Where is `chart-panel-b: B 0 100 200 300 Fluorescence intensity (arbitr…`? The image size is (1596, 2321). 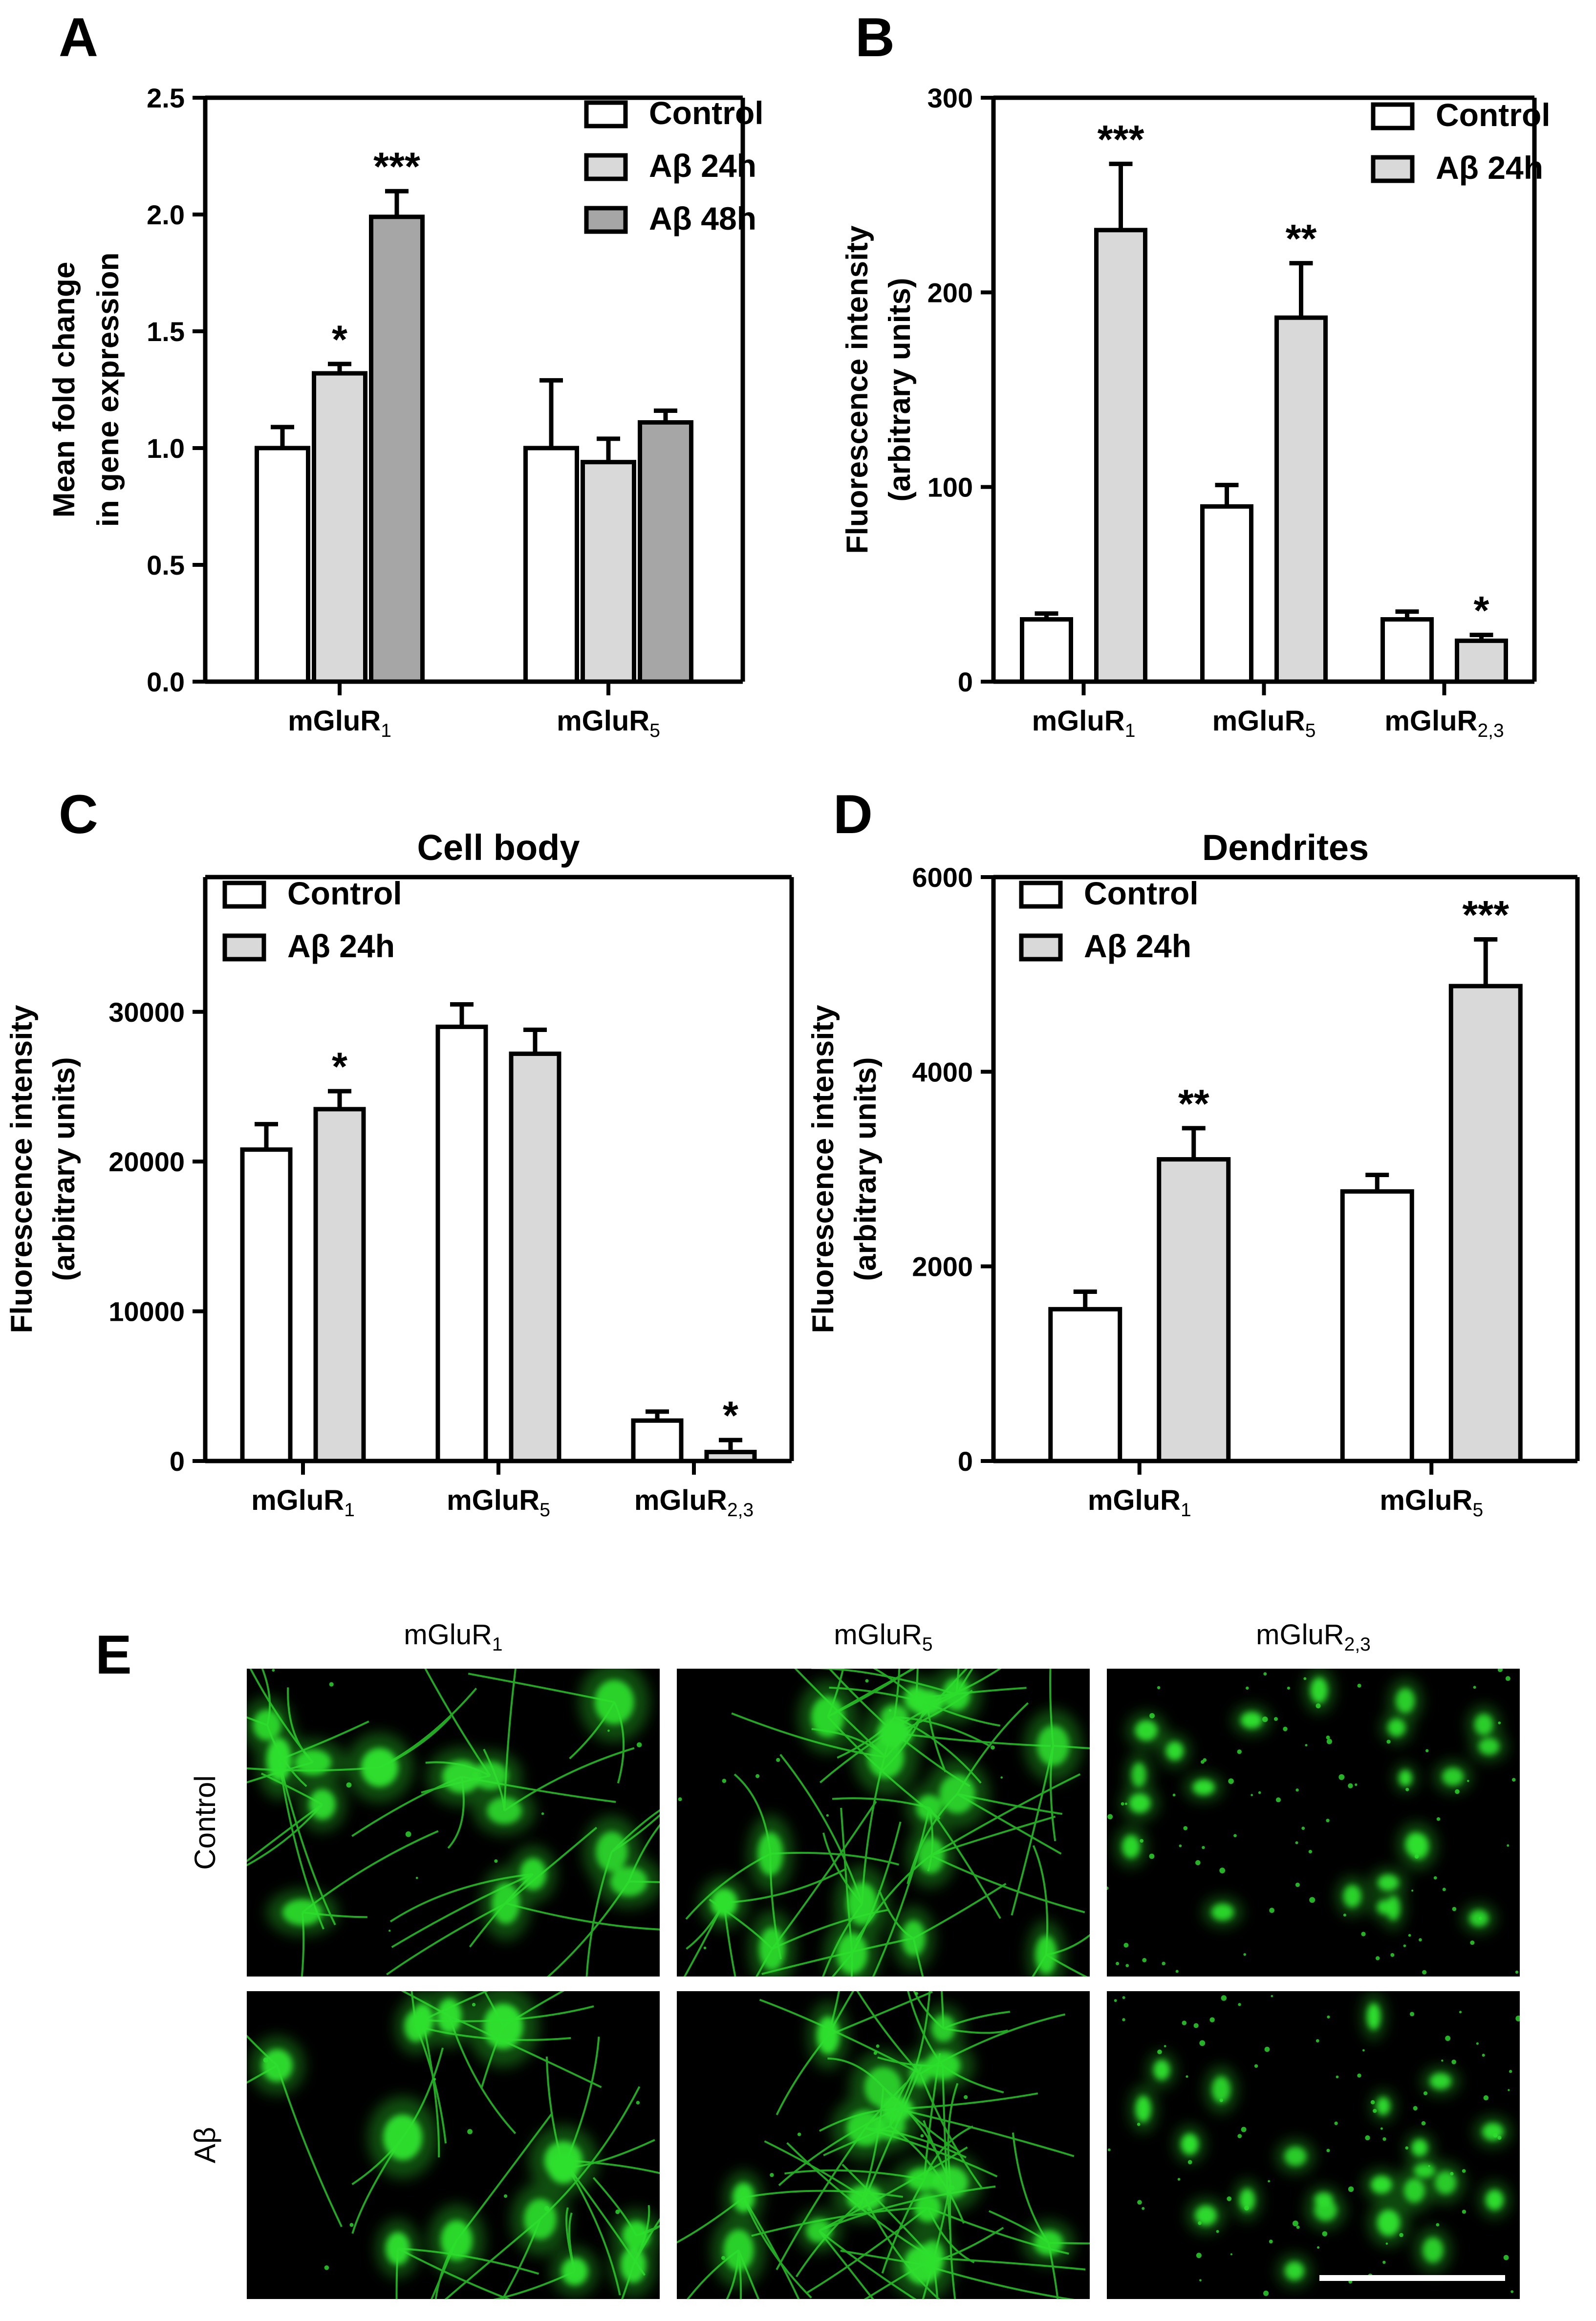
chart-panel-b: B 0 100 200 300 Fluorescence intensity (arbitr… is located at coordinates (1196, 374).